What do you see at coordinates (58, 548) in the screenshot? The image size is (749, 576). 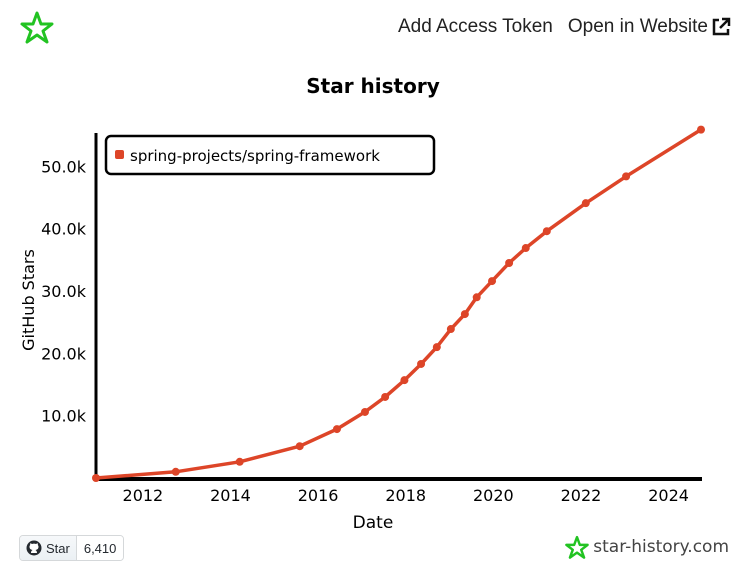 I see `github-star-label: Star` at bounding box center [58, 548].